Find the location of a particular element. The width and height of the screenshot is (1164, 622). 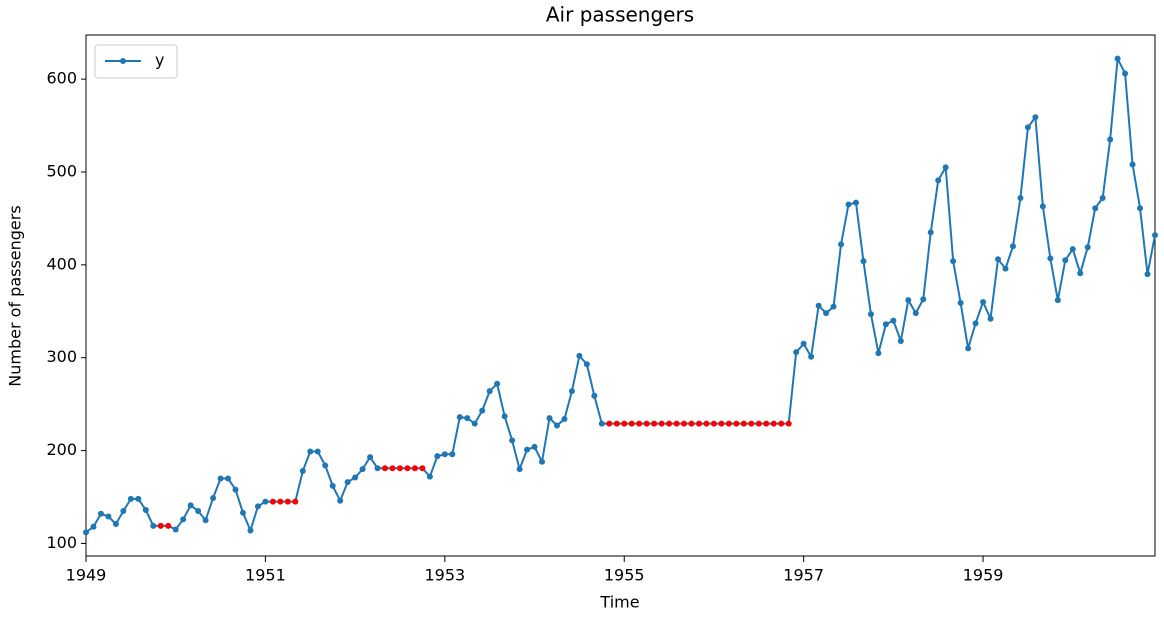

y-tick-label: 400 is located at coordinates (61, 263).